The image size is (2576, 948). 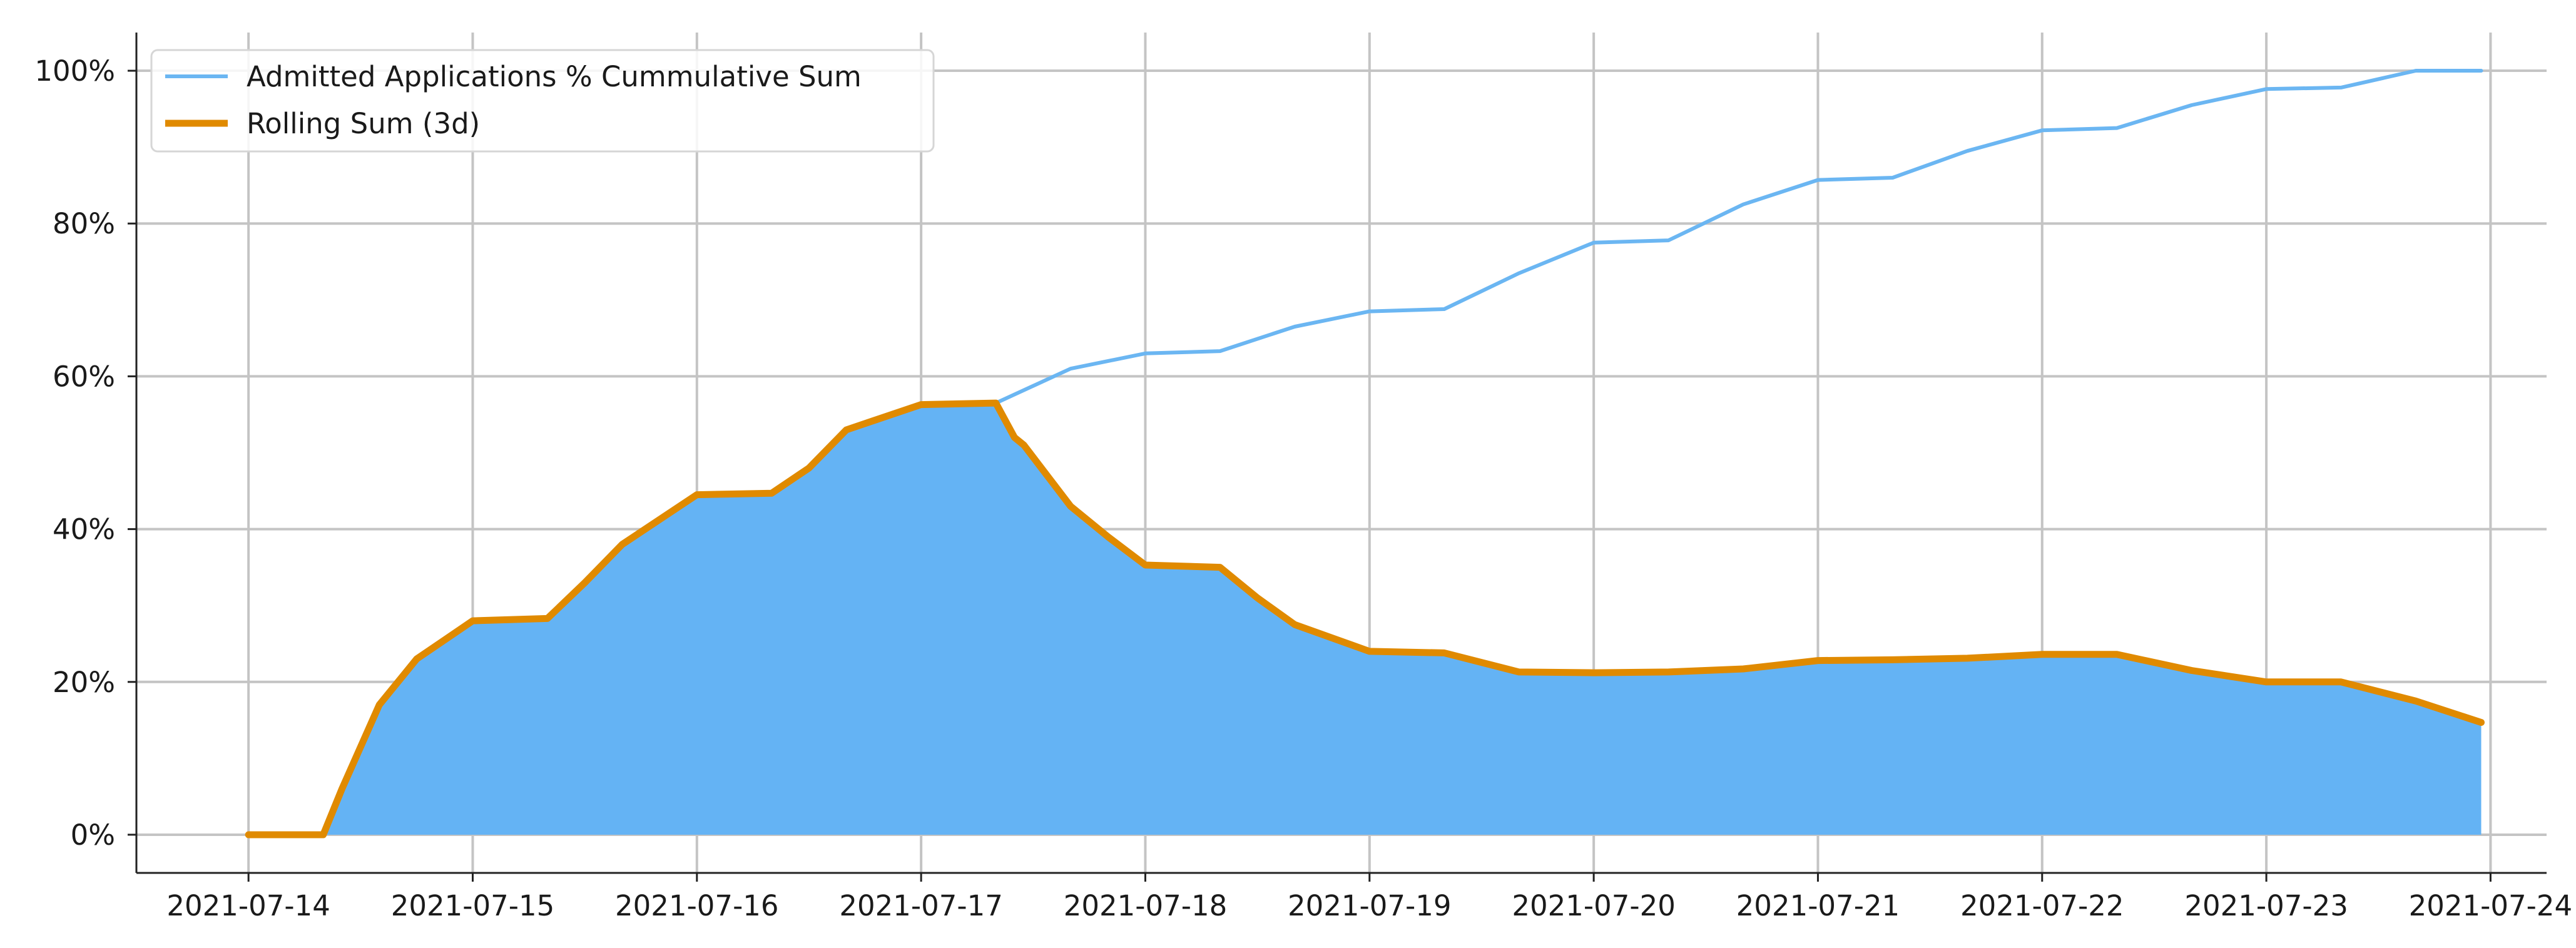 What do you see at coordinates (74, 71) in the screenshot?
I see `y-tick-label: 100%` at bounding box center [74, 71].